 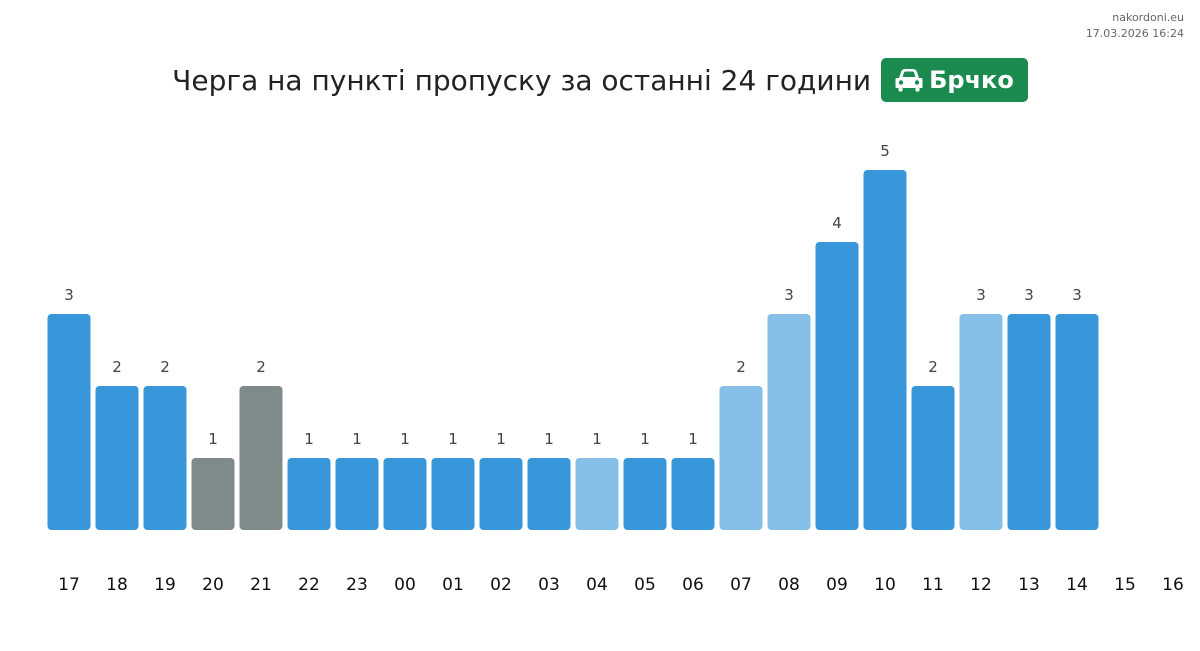 What do you see at coordinates (885, 585) in the screenshot?
I see `x-tick-label: 10` at bounding box center [885, 585].